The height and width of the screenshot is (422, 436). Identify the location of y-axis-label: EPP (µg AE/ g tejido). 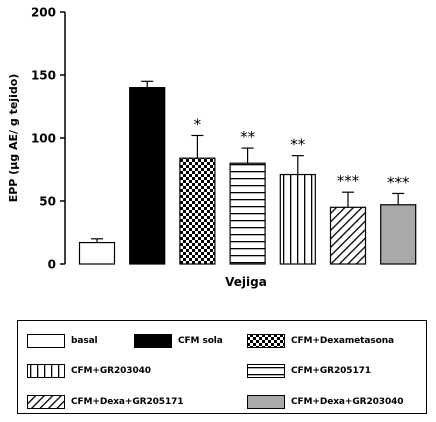
(13, 138).